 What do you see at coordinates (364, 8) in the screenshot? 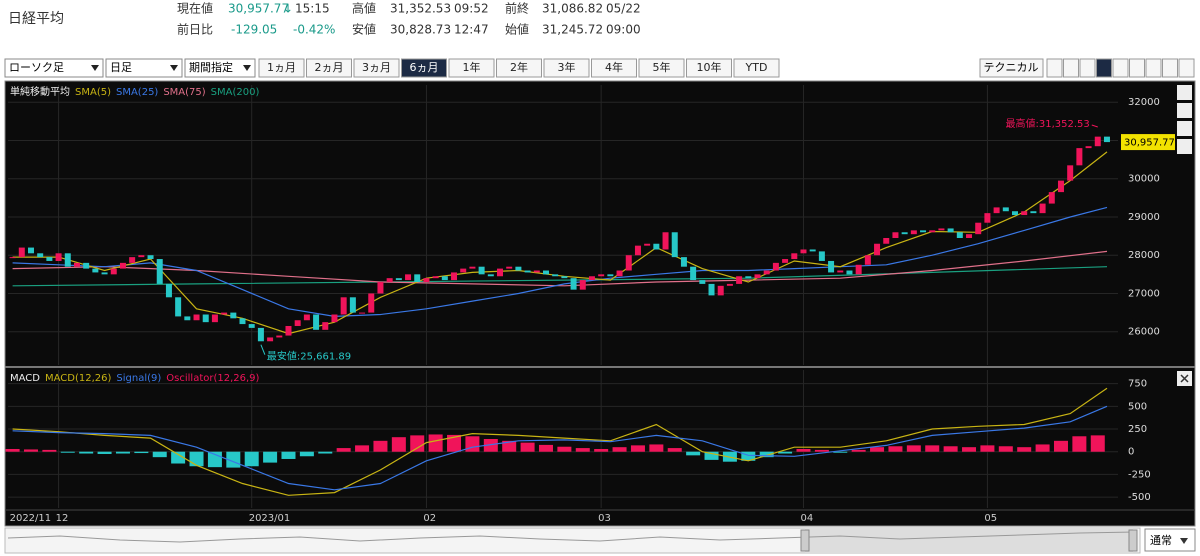
I see `quote-label: 高値` at bounding box center [364, 8].